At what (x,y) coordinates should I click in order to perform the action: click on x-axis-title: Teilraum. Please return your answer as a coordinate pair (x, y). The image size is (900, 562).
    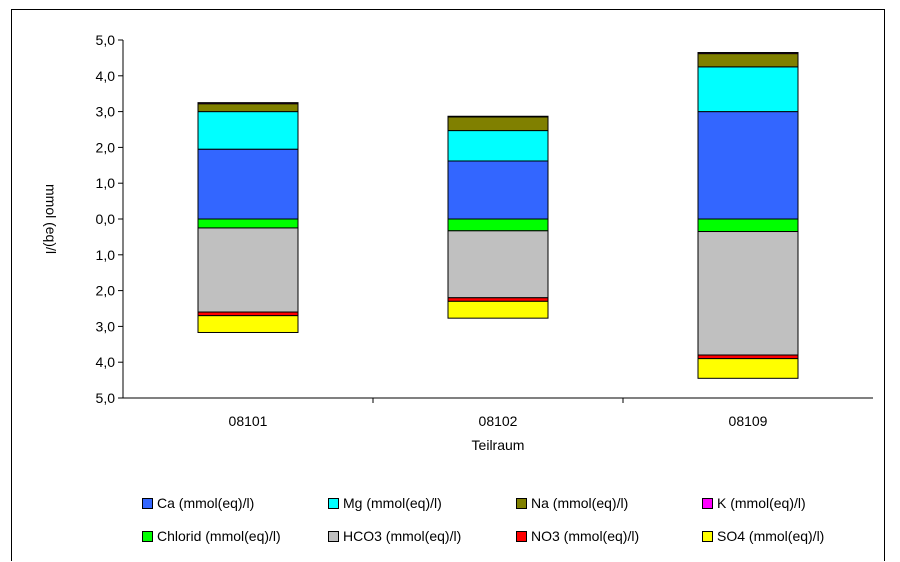
    Looking at the image, I should click on (498, 445).